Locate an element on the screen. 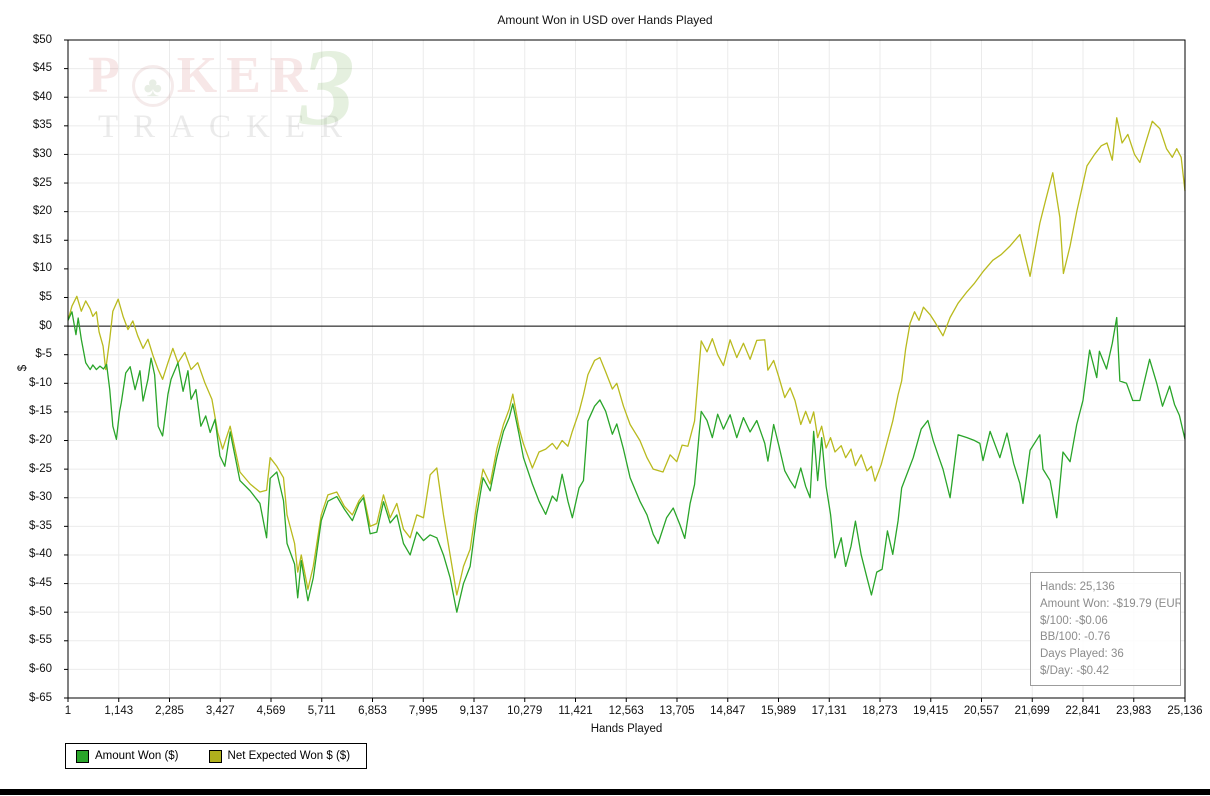 The width and height of the screenshot is (1210, 796). x-tick-label: 25,136 is located at coordinates (1185, 711).